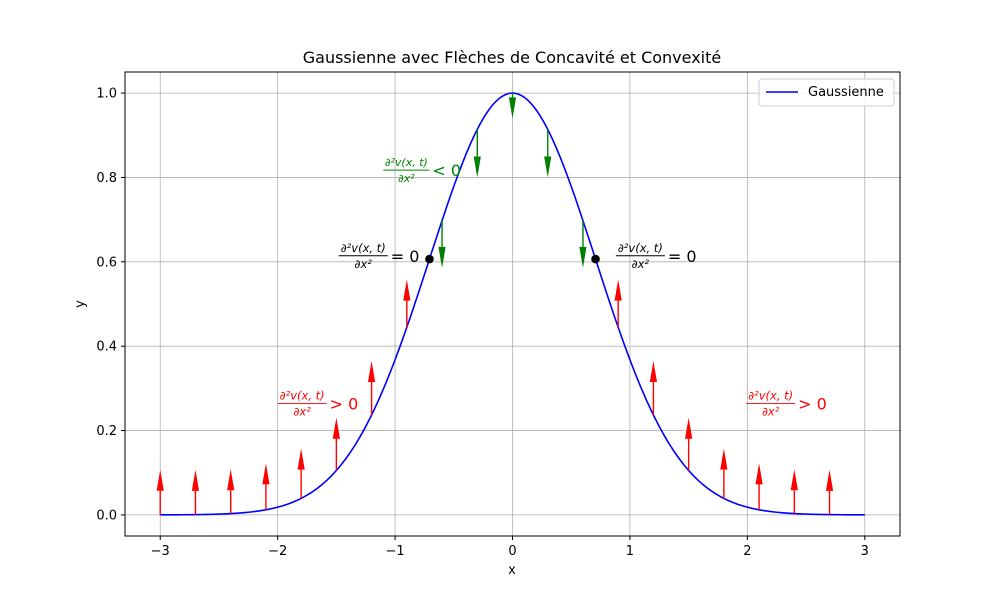 The image size is (1000, 604). I want to click on x-tick-label: −2, so click(277, 551).